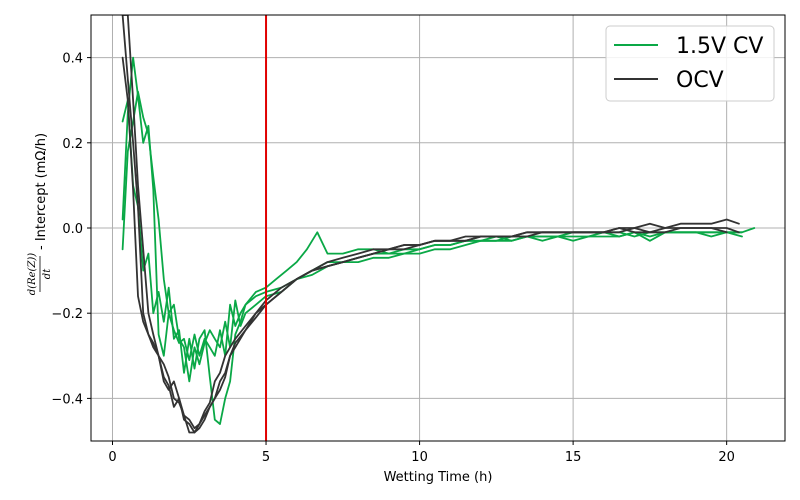 The width and height of the screenshot is (800, 500). Describe the element at coordinates (419, 457) in the screenshot. I see `x-tick-label: 10` at that location.